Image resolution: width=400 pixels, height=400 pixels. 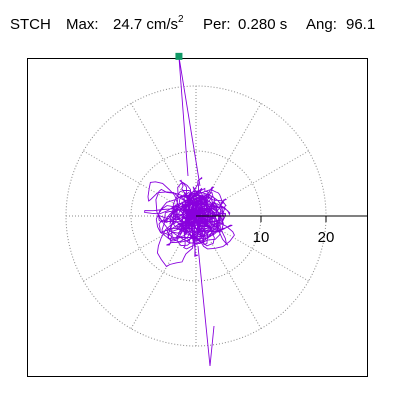 I want to click on max-unit: cm/s, so click(x=162, y=24).